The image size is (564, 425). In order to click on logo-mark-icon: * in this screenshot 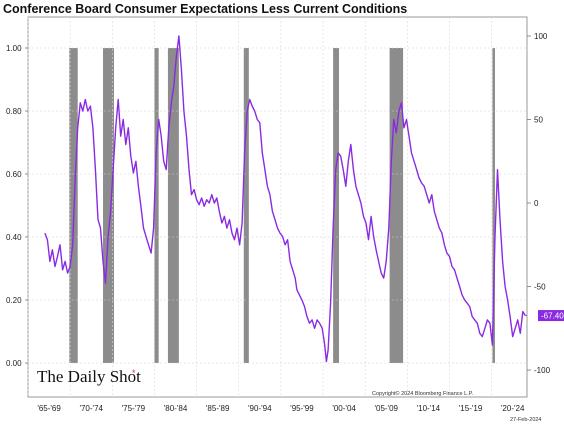, I will do `click(134, 373)`.